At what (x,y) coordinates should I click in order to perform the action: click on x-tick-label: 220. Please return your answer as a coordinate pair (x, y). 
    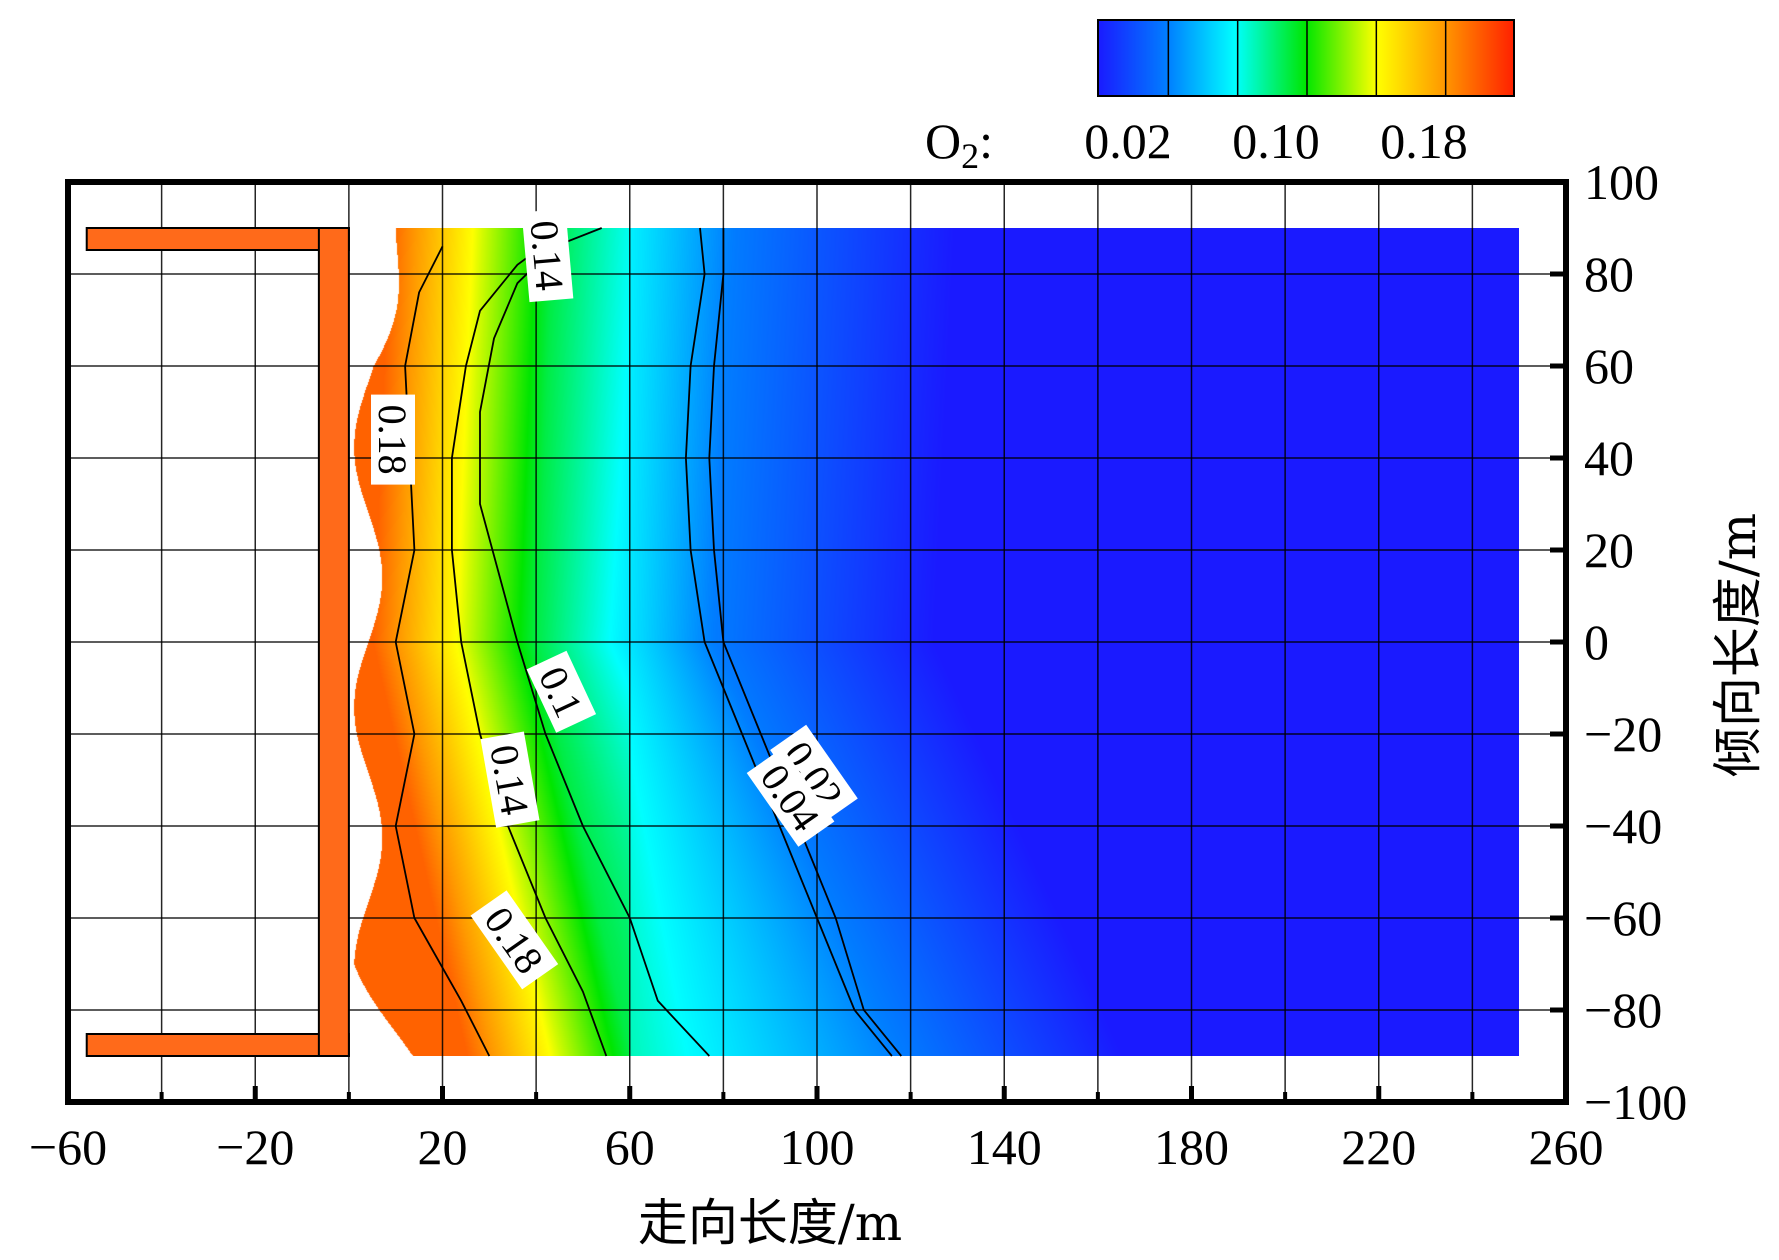
    Looking at the image, I should click on (1378, 1147).